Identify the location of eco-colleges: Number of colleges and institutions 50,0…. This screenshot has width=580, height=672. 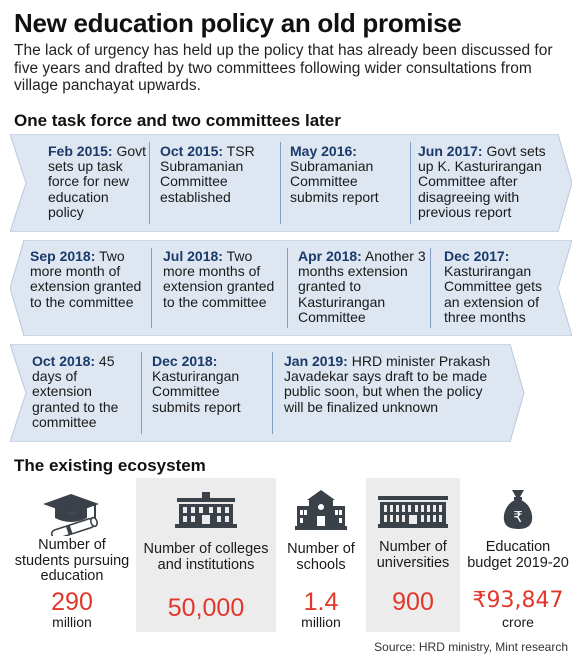
(206, 555).